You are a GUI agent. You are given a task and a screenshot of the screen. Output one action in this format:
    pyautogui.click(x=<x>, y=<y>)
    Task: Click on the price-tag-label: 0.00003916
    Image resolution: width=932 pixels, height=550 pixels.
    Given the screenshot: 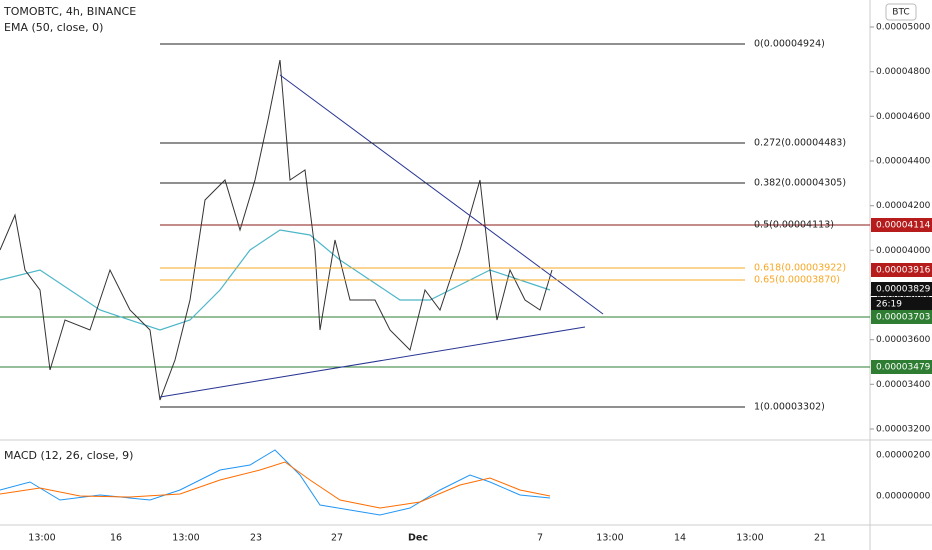 What is the action you would take?
    pyautogui.click(x=903, y=271)
    